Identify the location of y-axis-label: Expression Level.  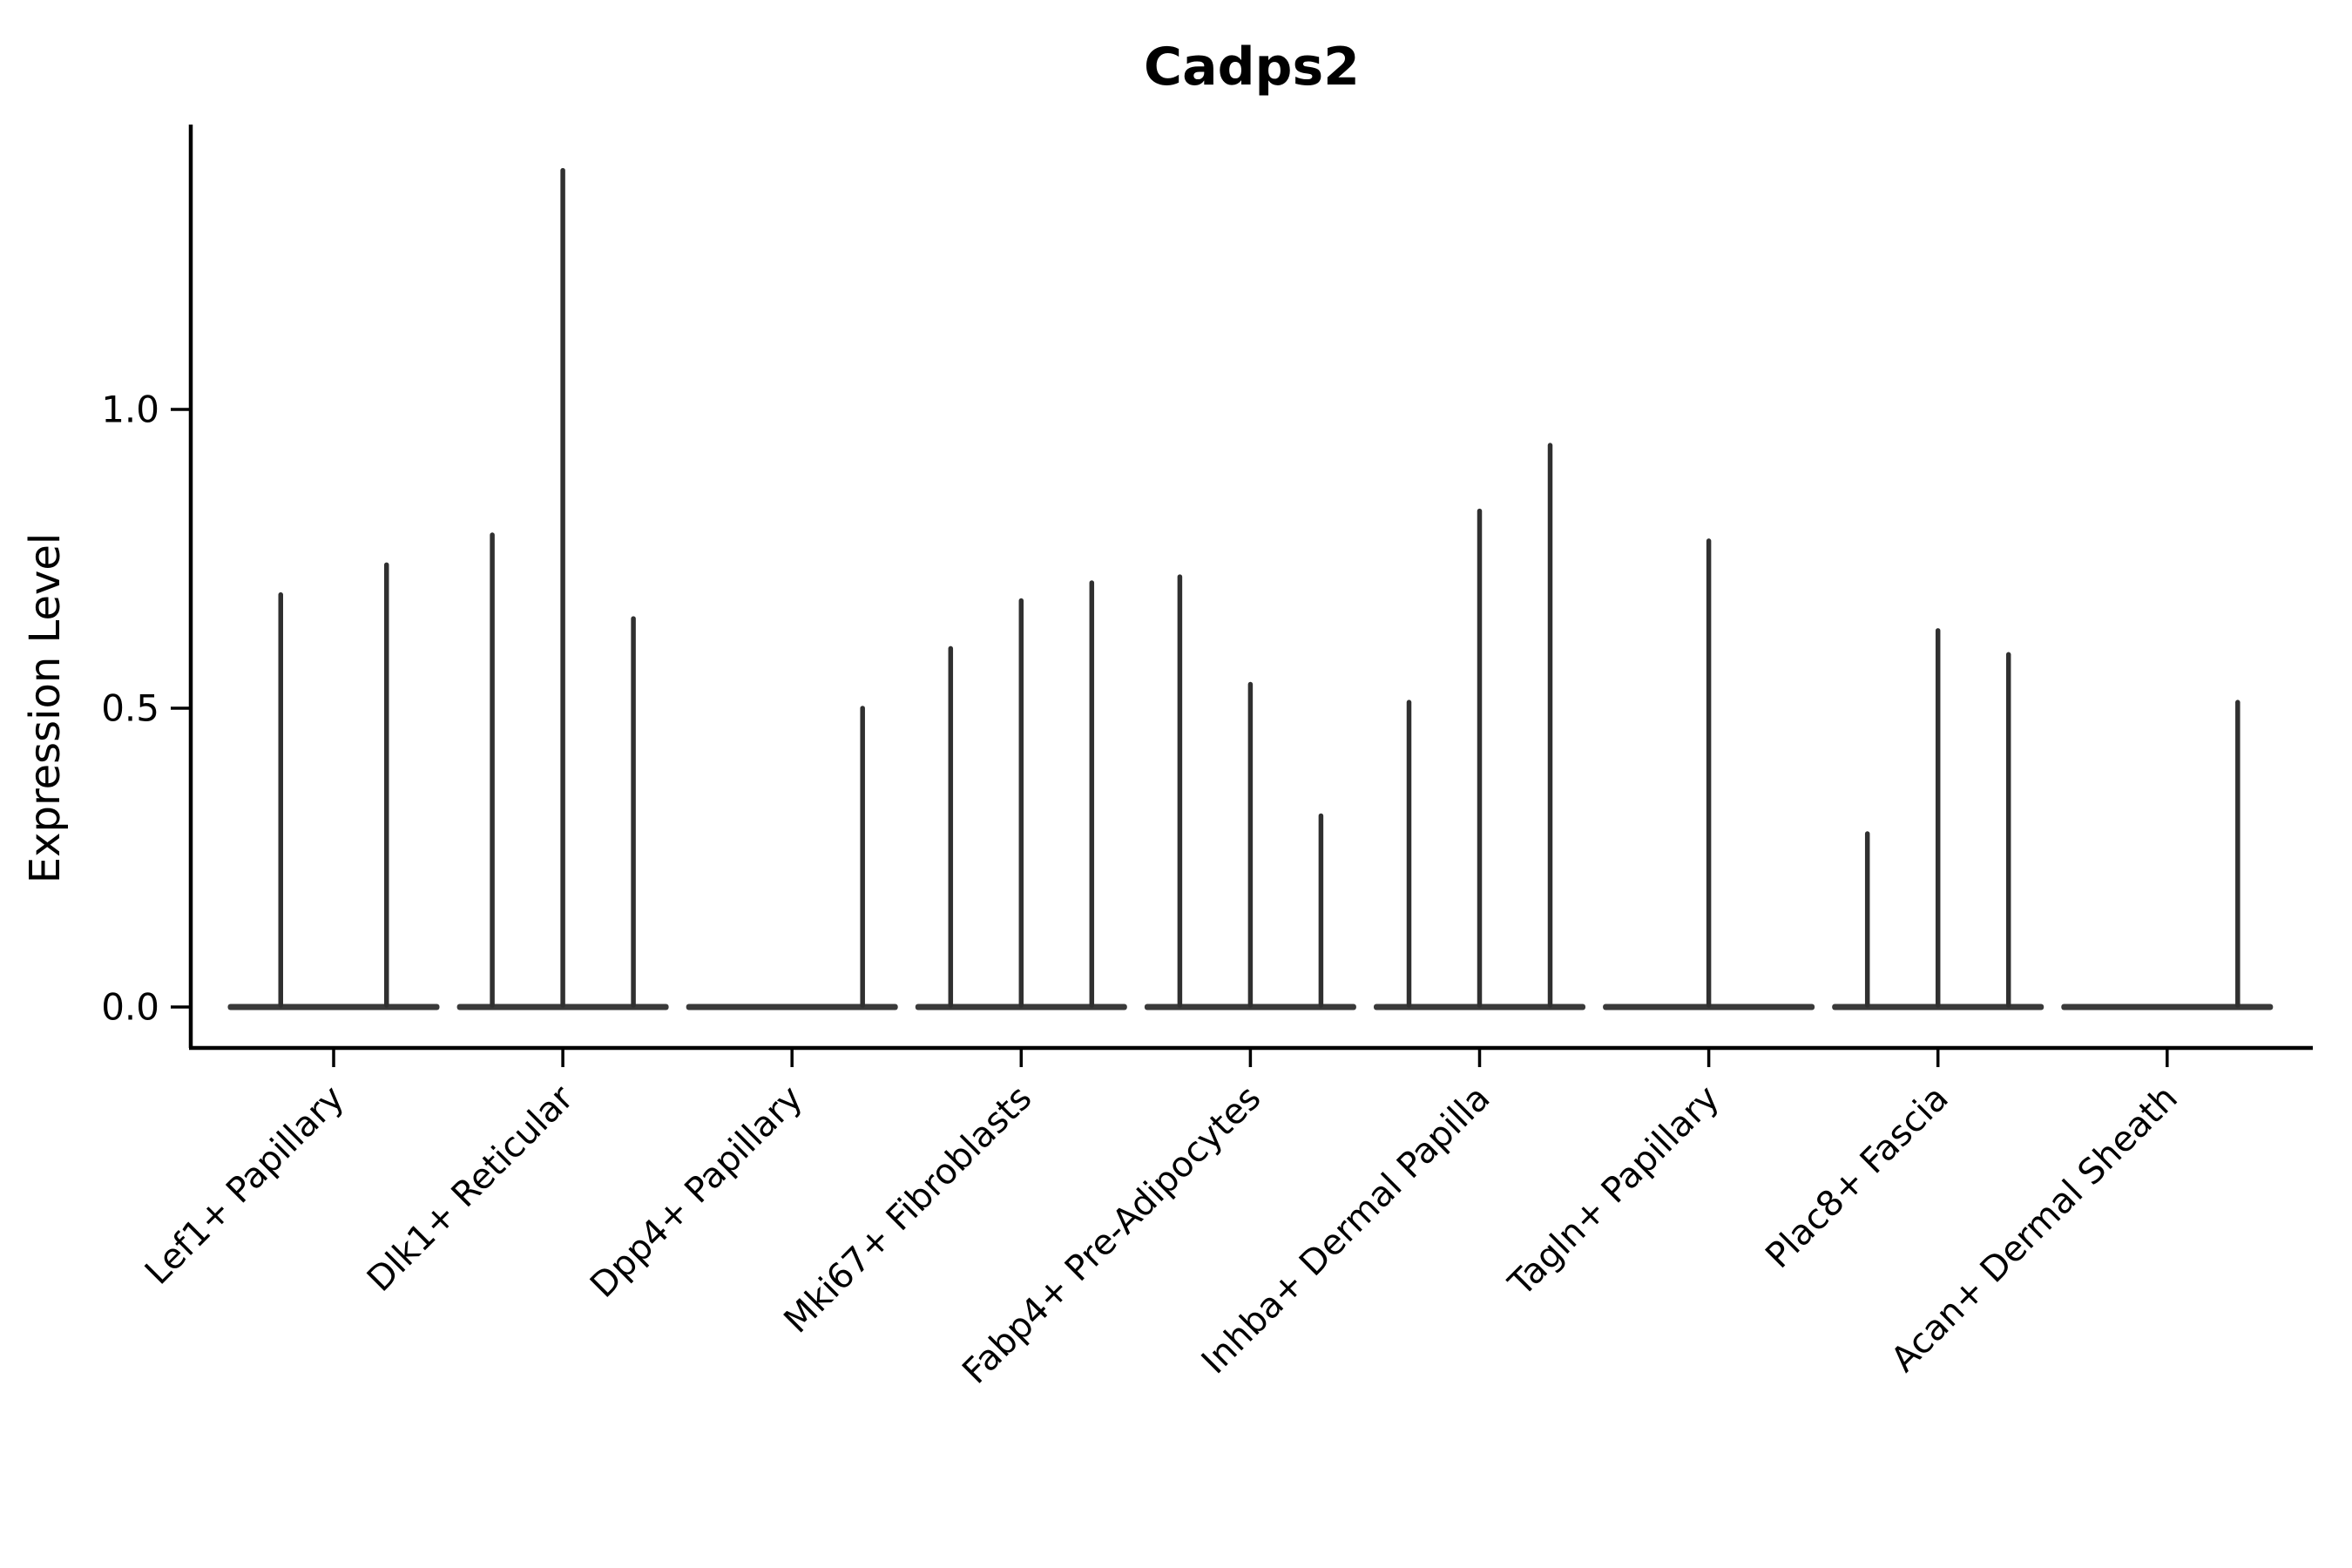
(45, 708).